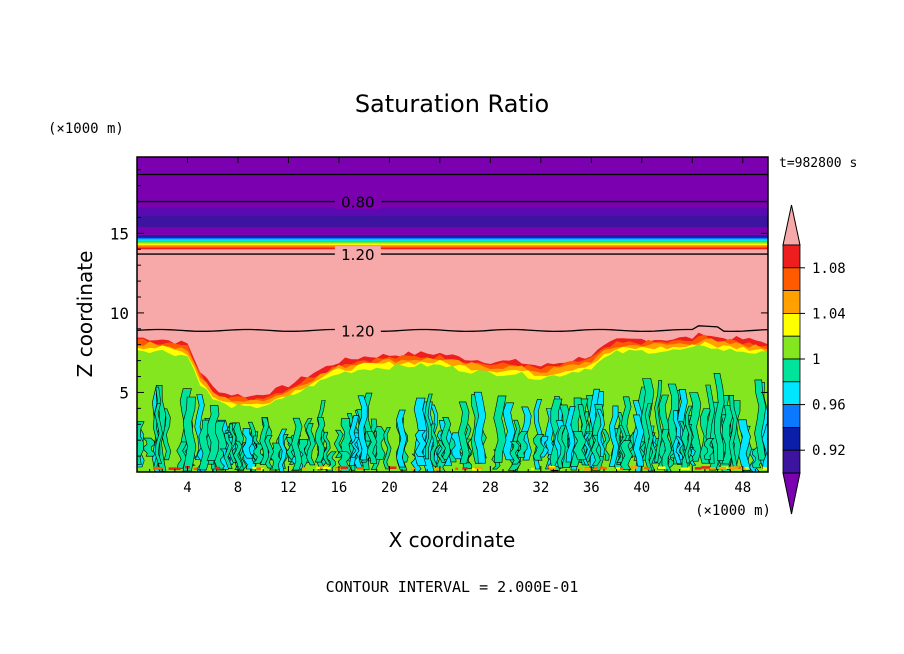 The width and height of the screenshot is (904, 654). What do you see at coordinates (829, 269) in the screenshot?
I see `colorbar-tick-label: 1.08` at bounding box center [829, 269].